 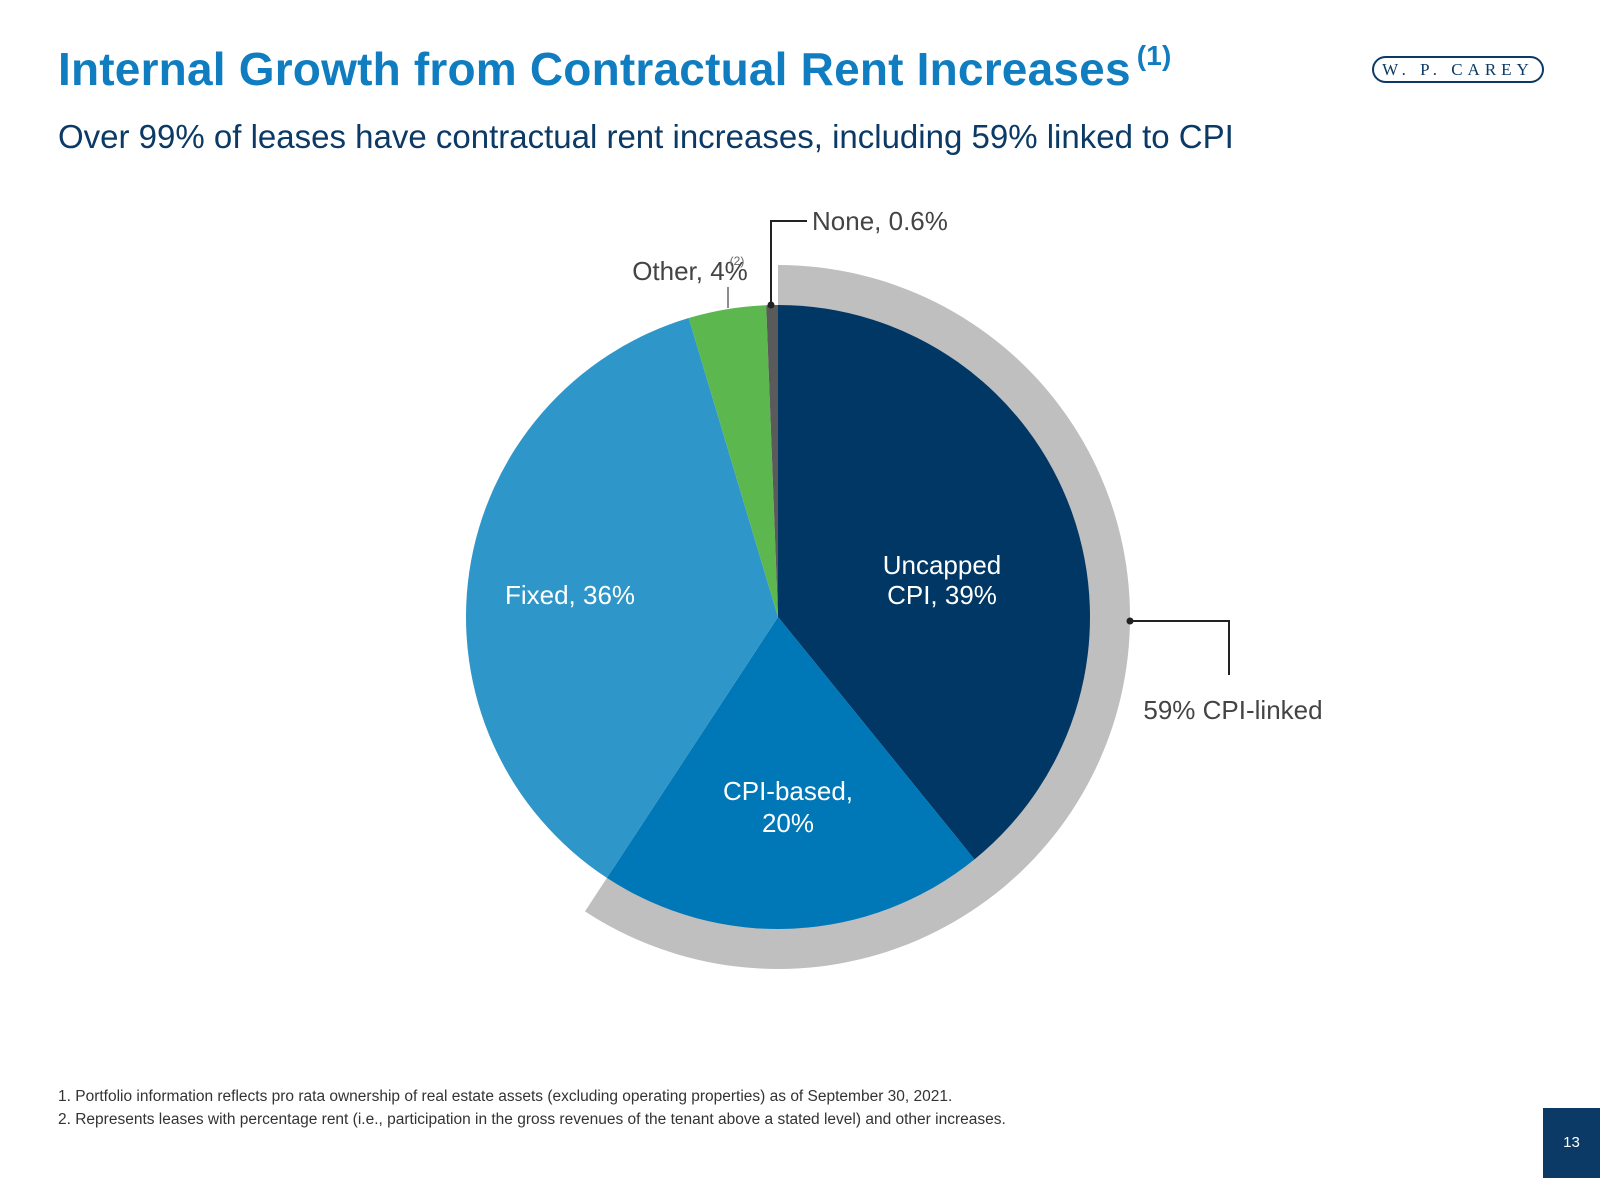 What do you see at coordinates (1180, 647) in the screenshot?
I see `leader-line-cpi-linked` at bounding box center [1180, 647].